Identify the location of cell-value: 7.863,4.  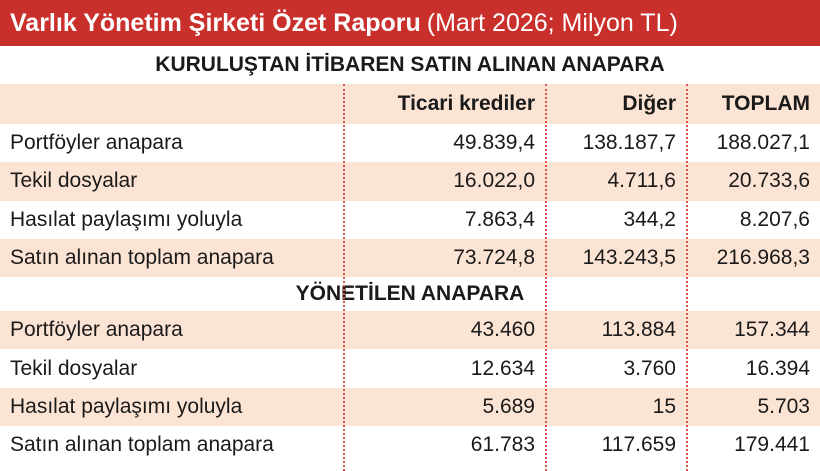
(499, 219).